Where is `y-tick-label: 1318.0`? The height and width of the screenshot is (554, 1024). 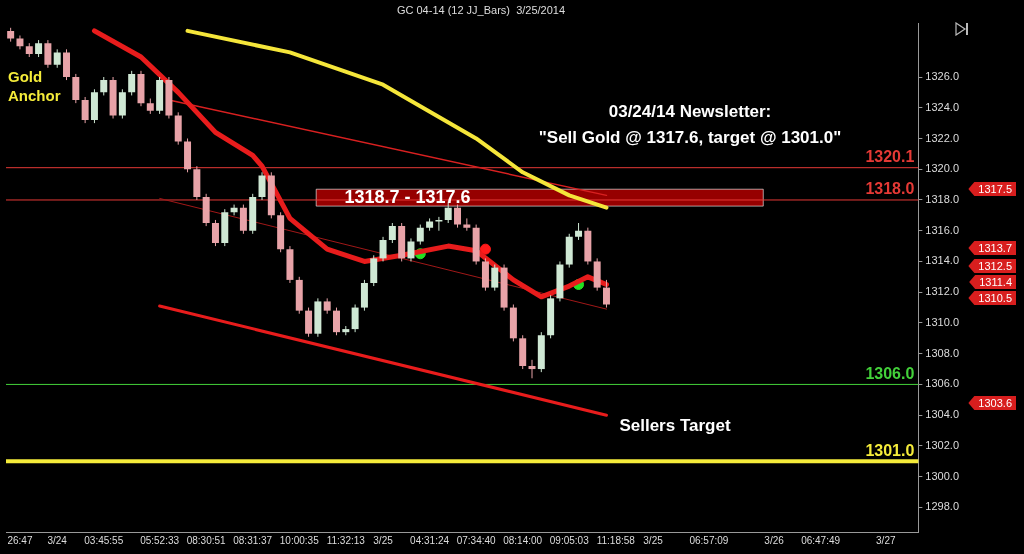 y-tick-label: 1318.0 is located at coordinates (942, 199).